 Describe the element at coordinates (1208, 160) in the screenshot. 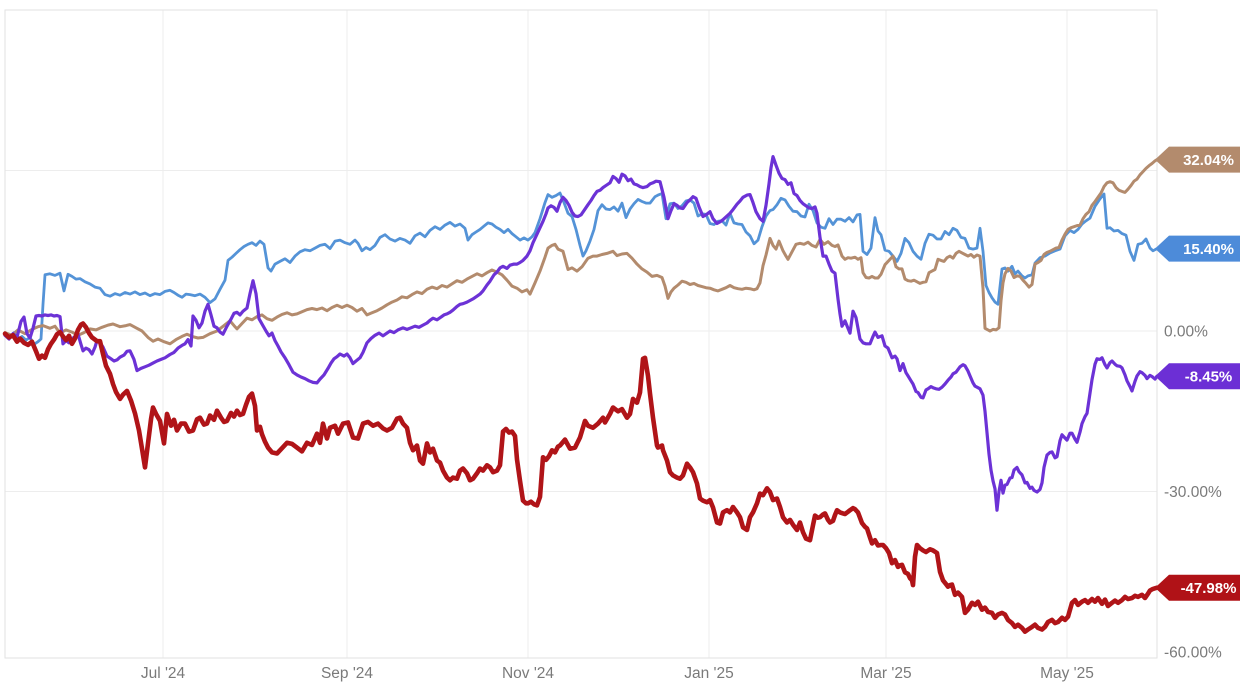

I see `tan-series-value-label: 32.04%` at that location.